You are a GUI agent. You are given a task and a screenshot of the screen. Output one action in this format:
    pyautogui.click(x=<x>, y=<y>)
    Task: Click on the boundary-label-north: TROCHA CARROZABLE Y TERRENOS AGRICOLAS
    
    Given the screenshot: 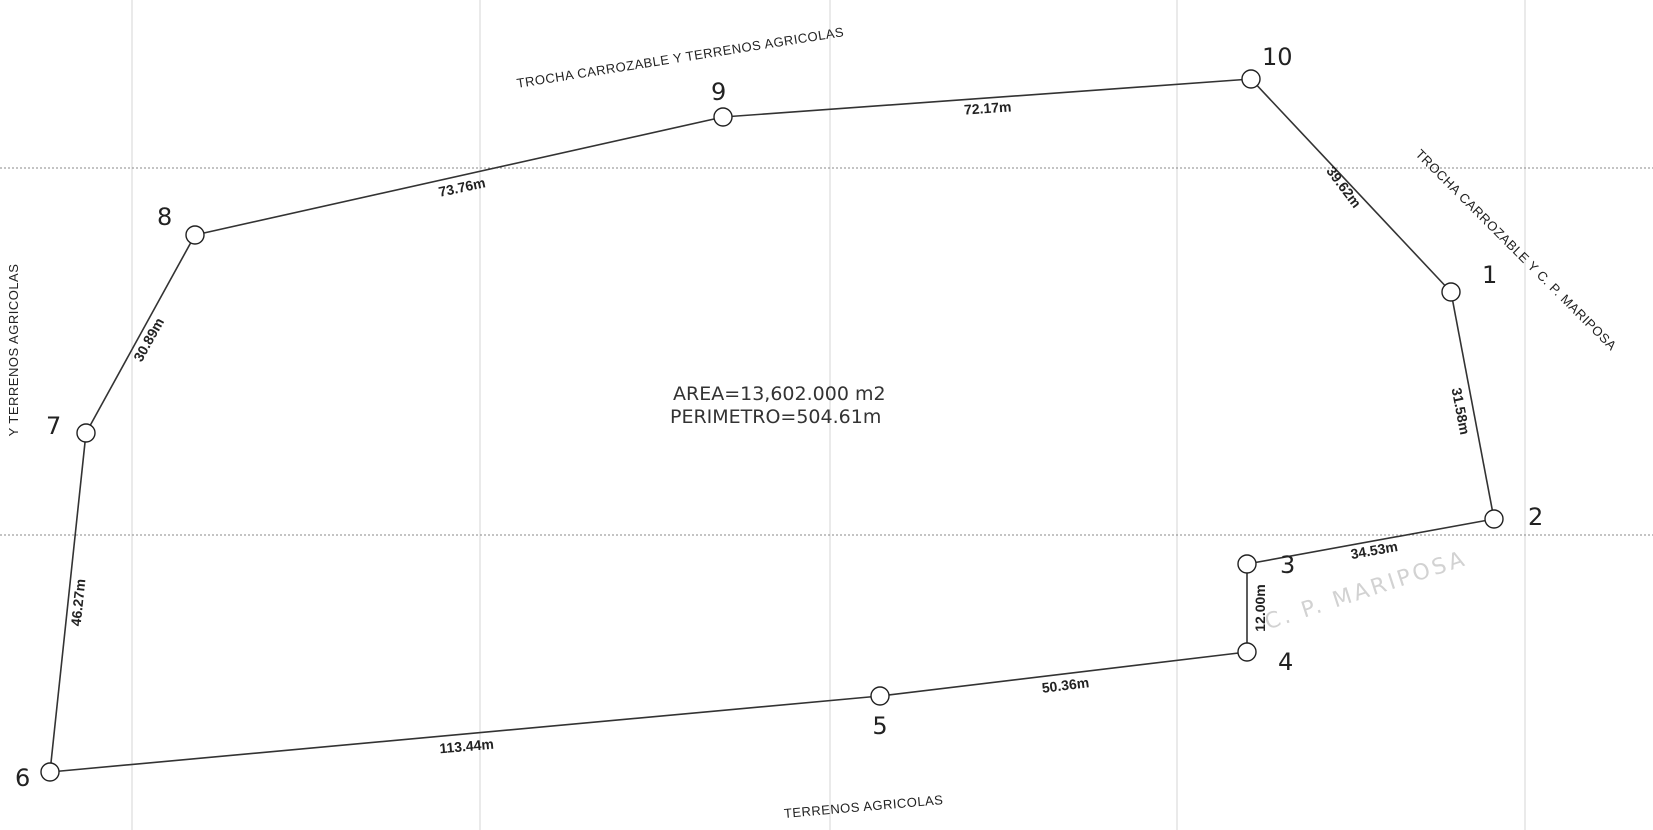 What is the action you would take?
    pyautogui.click(x=680, y=57)
    